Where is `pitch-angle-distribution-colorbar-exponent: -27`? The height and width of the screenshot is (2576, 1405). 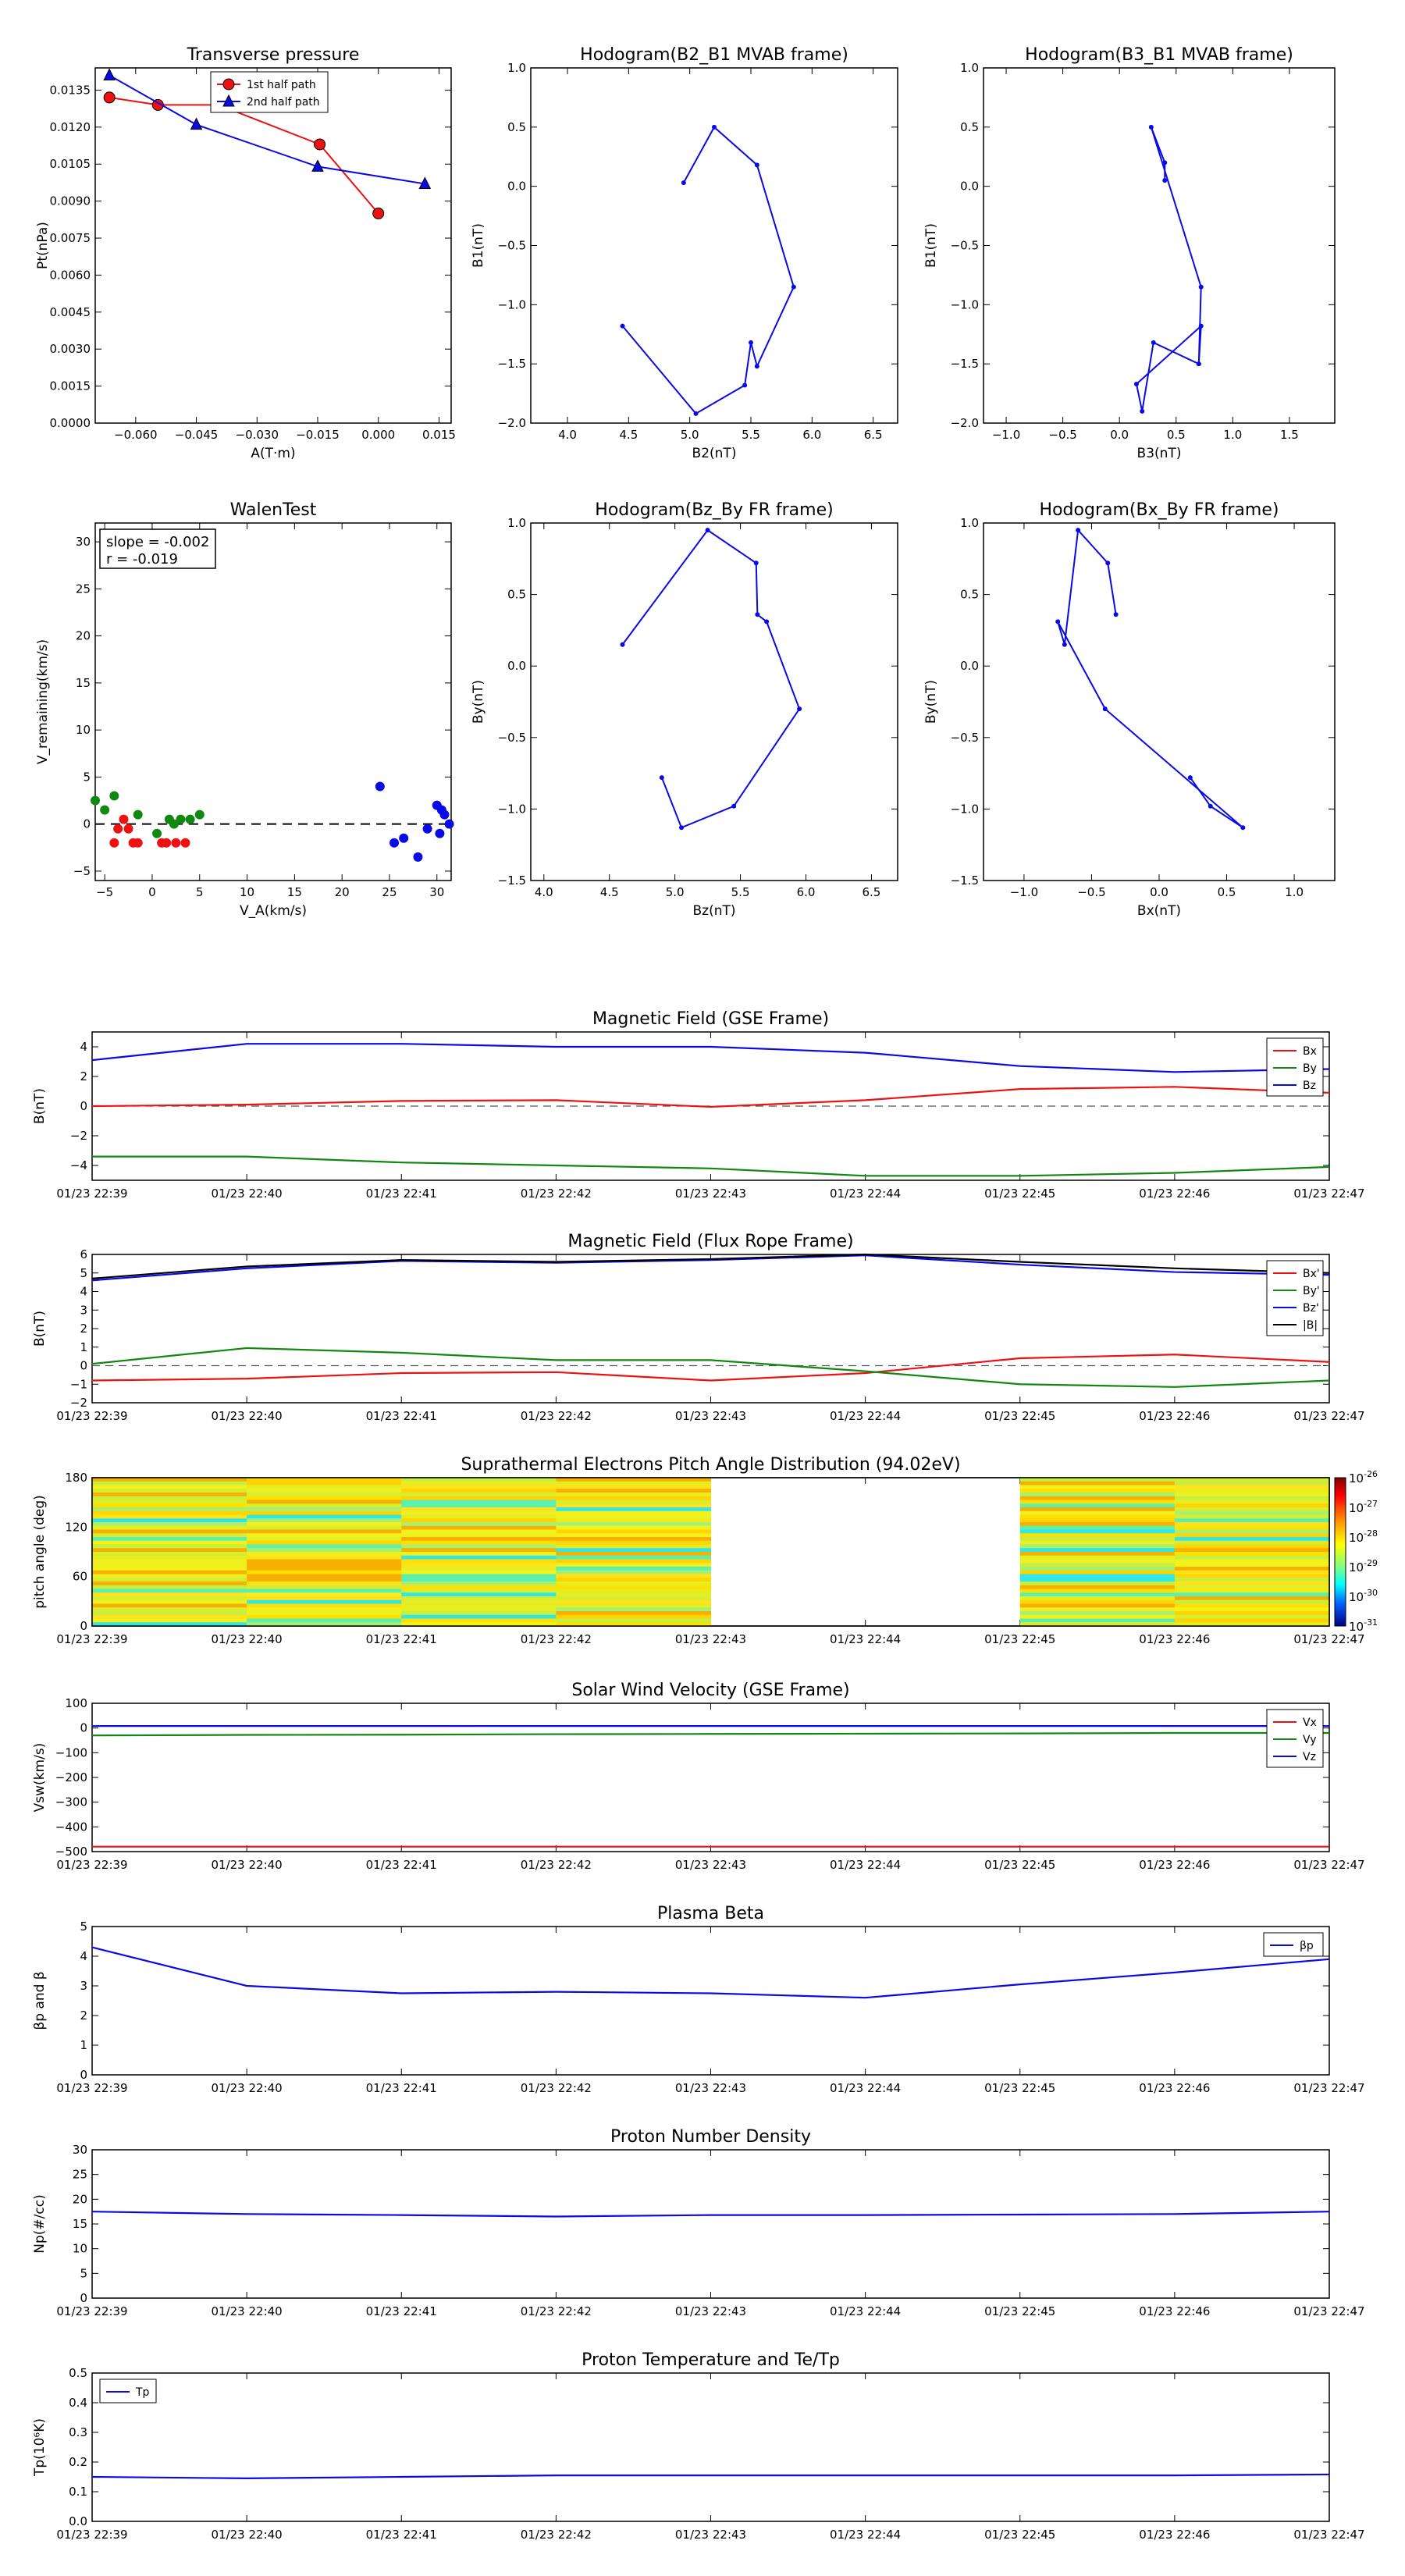 pitch-angle-distribution-colorbar-exponent: -27 is located at coordinates (1371, 1504).